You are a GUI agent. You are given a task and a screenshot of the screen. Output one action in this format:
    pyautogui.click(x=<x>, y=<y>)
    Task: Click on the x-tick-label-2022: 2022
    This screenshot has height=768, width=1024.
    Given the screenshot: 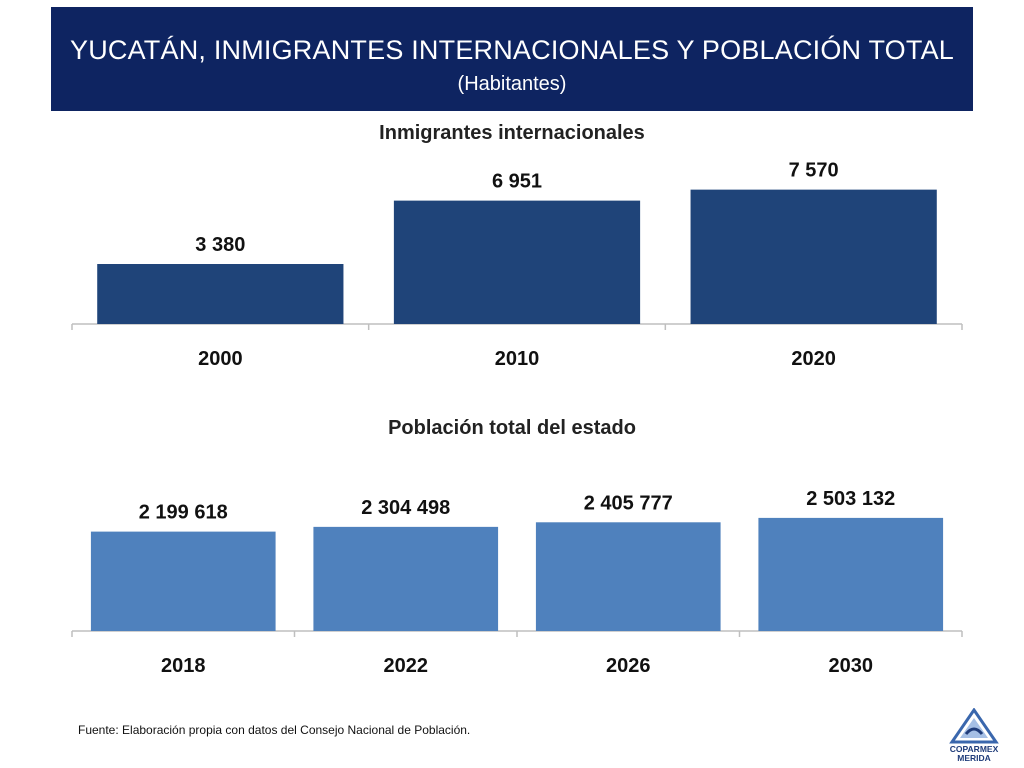 What is the action you would take?
    pyautogui.click(x=406, y=666)
    